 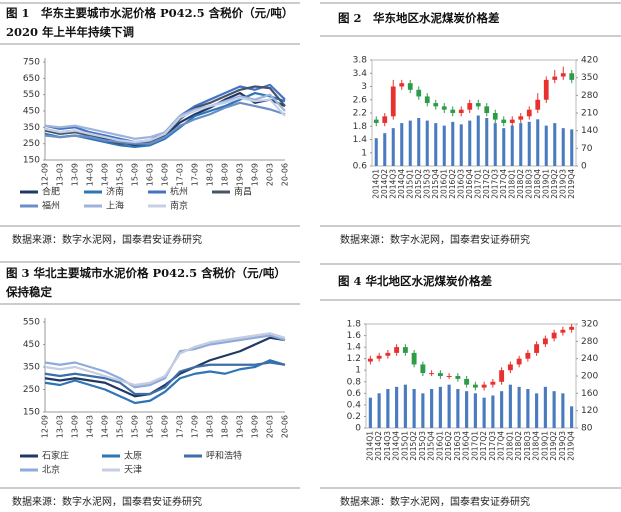 What do you see at coordinates (146, 282) in the screenshot?
I see `chart-title: 图 3 华北主要城市水泥价格 P042.5 含税价（元/吨）保持稳定` at bounding box center [146, 282].